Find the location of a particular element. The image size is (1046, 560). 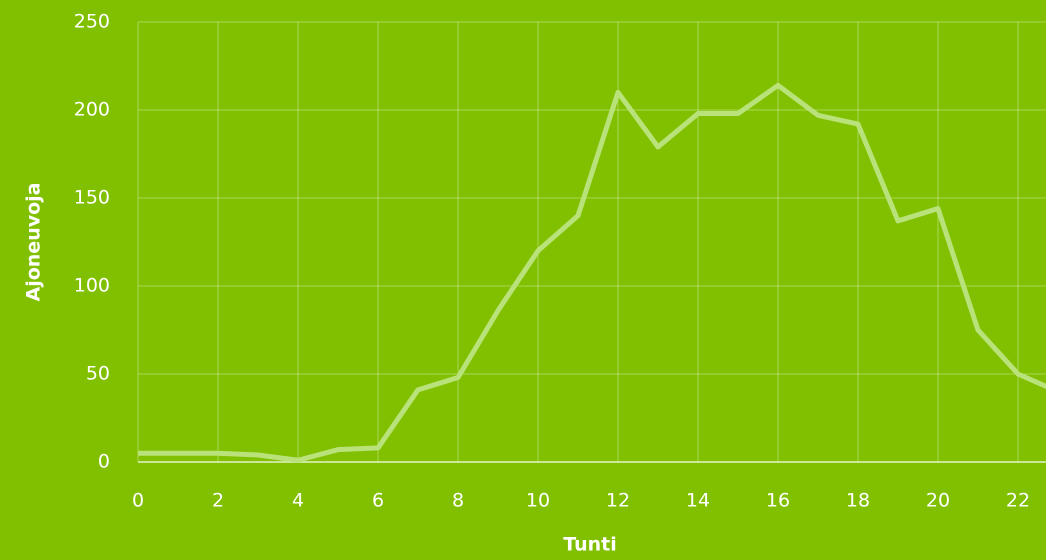

x-tick-label: 6 is located at coordinates (378, 501).